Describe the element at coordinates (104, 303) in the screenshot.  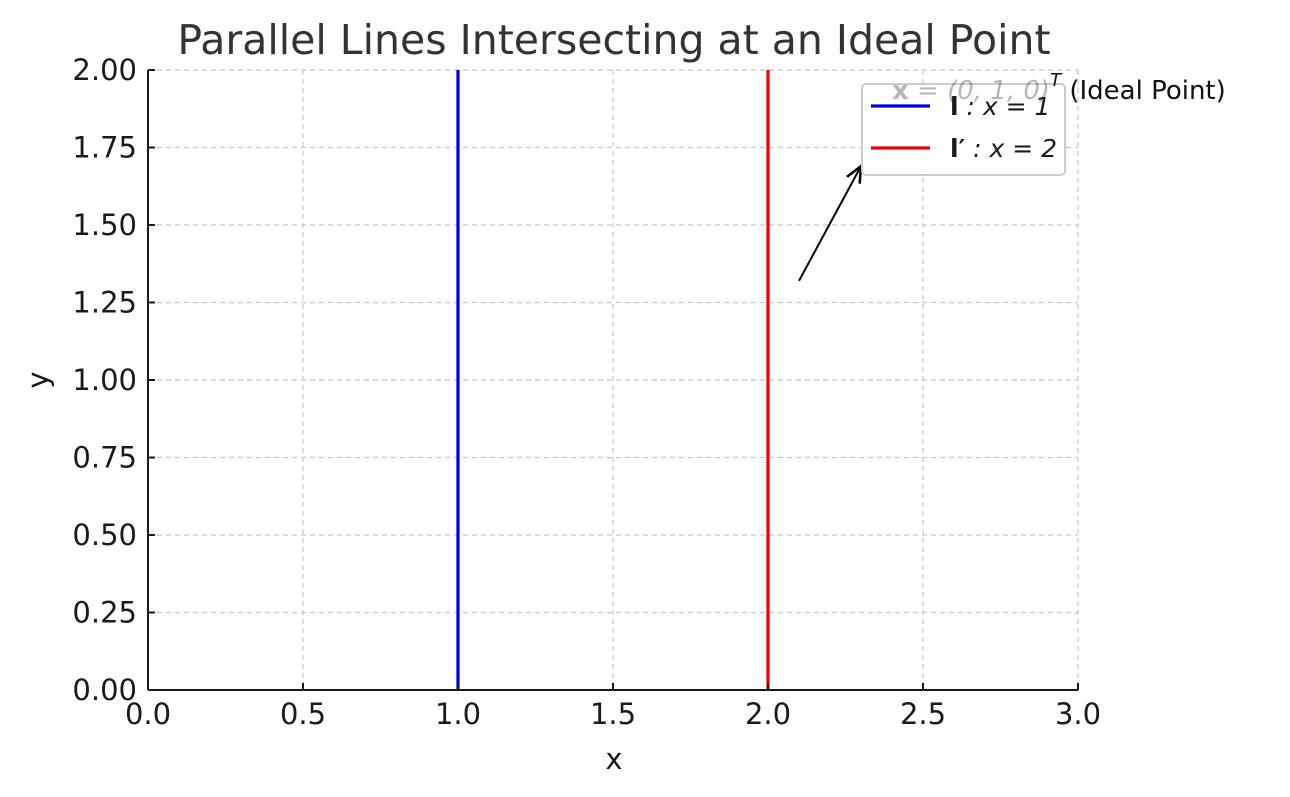
I see `y-tick-label: 1.25` at that location.